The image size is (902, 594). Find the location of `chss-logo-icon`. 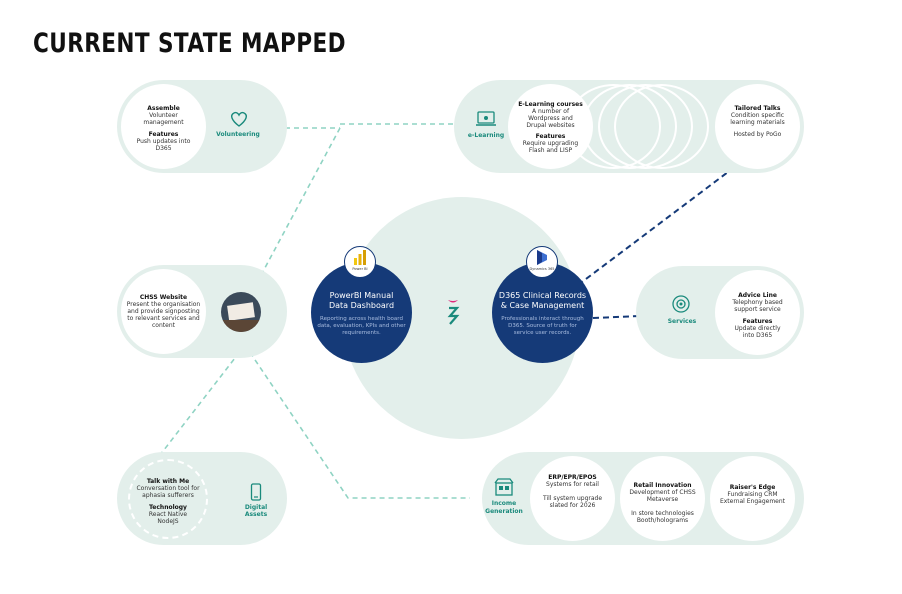

chss-logo-icon is located at coordinates (453, 312).